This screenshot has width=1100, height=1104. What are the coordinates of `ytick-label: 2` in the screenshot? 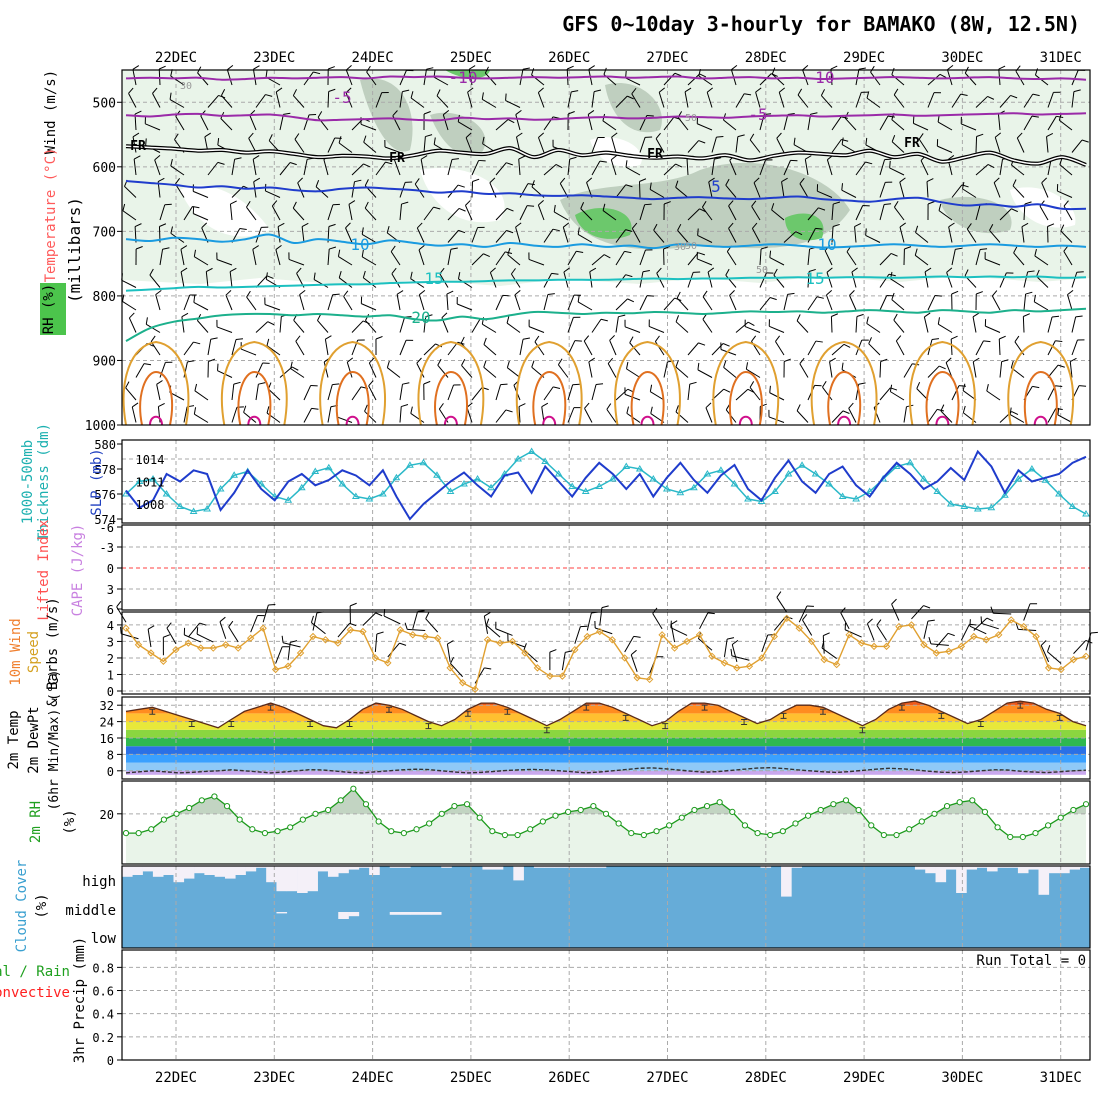 It's located at (110, 659).